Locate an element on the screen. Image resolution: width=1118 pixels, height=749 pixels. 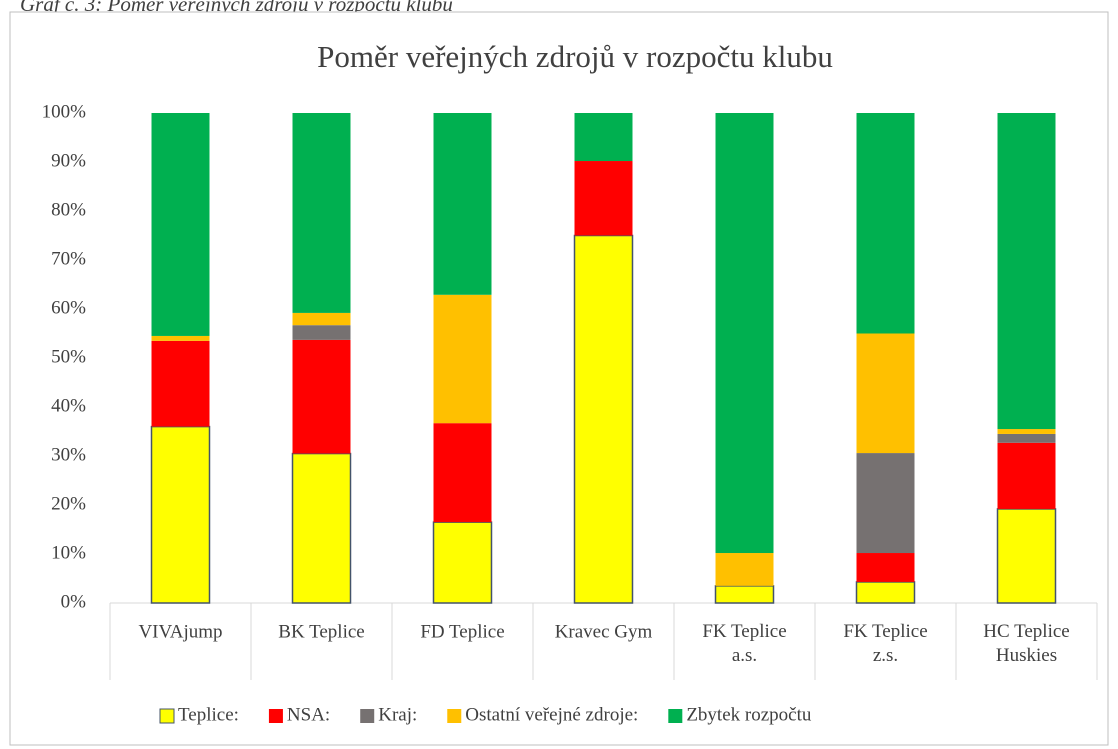
y-tick-label: 0% is located at coordinates (74, 601).